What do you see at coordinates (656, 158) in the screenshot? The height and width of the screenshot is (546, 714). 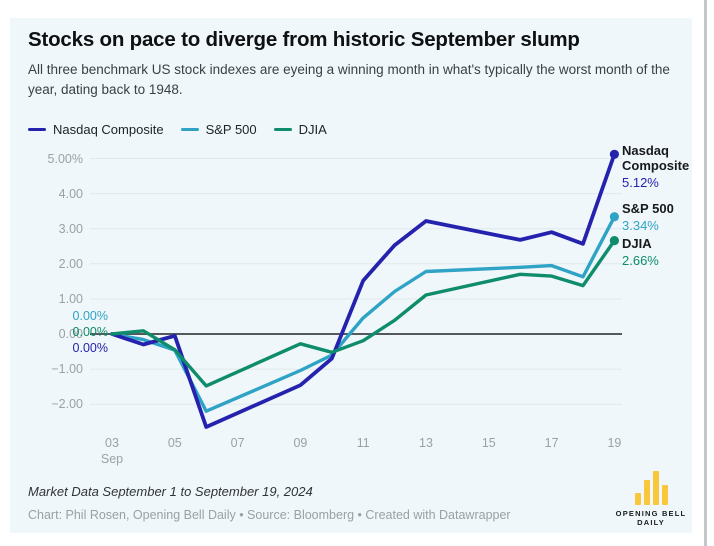 I see `series-name: Nasdaq Composite` at bounding box center [656, 158].